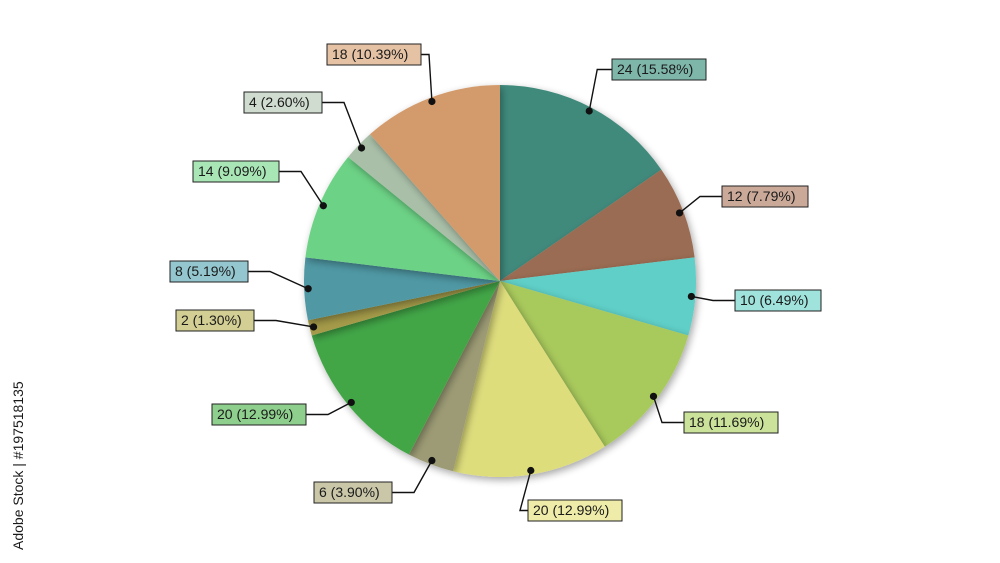 The image size is (1000, 563). I want to click on slice-label: 18 (10.39%), so click(370, 54).